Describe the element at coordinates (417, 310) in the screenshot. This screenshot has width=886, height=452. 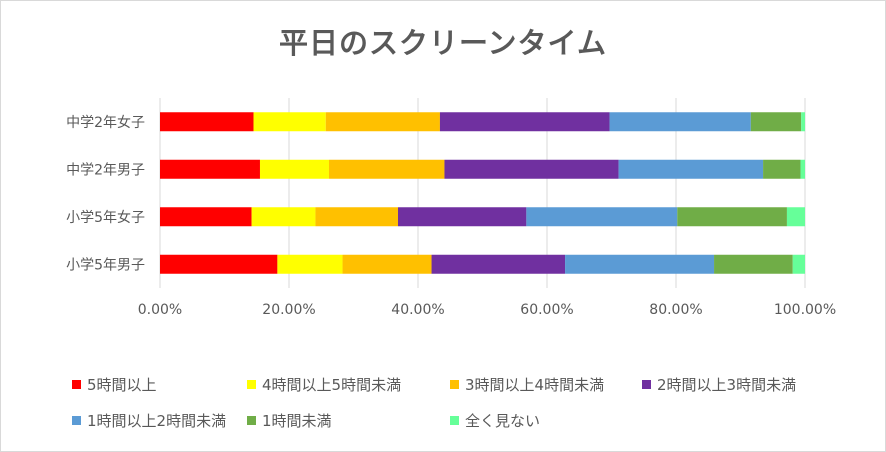
I see `x-tick-label: 40.00%` at that location.